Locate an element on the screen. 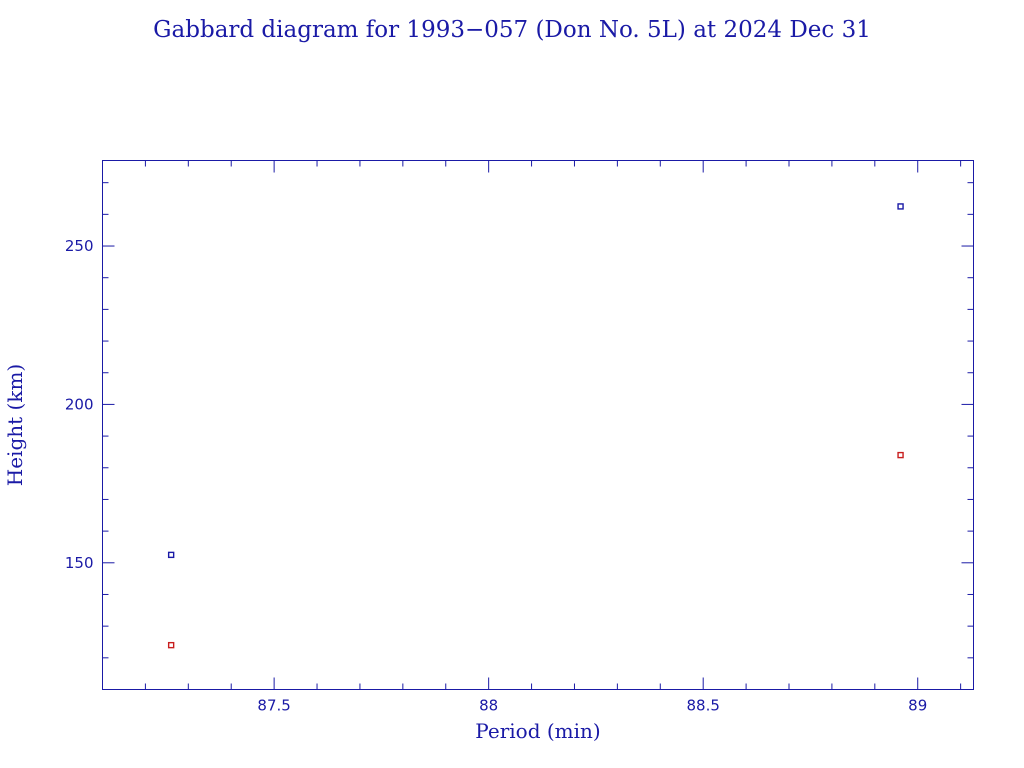 This screenshot has height=768, width=1024. x-tick-label: 88.5 is located at coordinates (702, 706).